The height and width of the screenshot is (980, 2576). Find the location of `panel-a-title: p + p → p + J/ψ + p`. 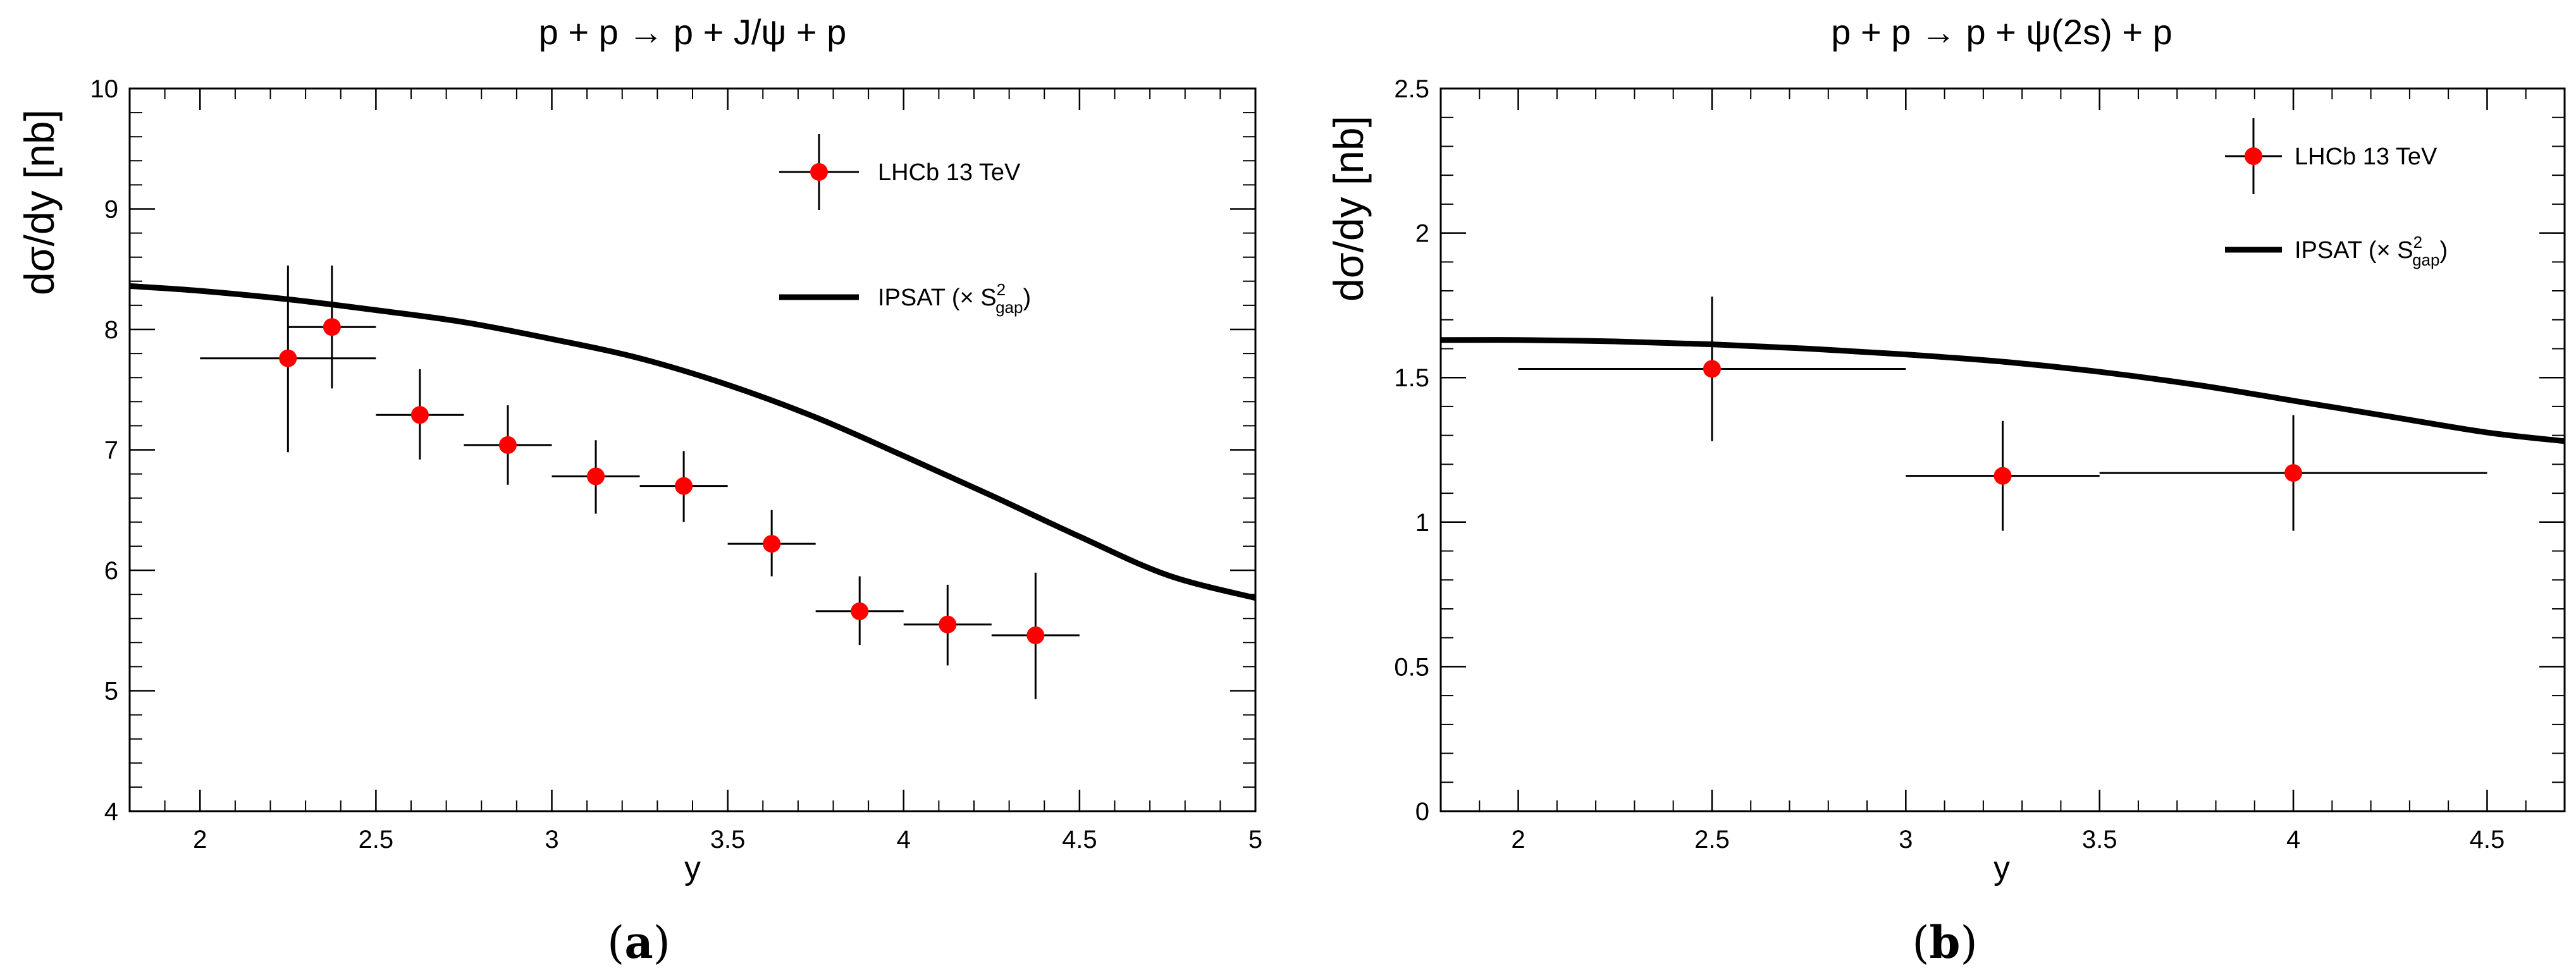

panel-a-title: p + p → p + J/ψ + p is located at coordinates (693, 32).